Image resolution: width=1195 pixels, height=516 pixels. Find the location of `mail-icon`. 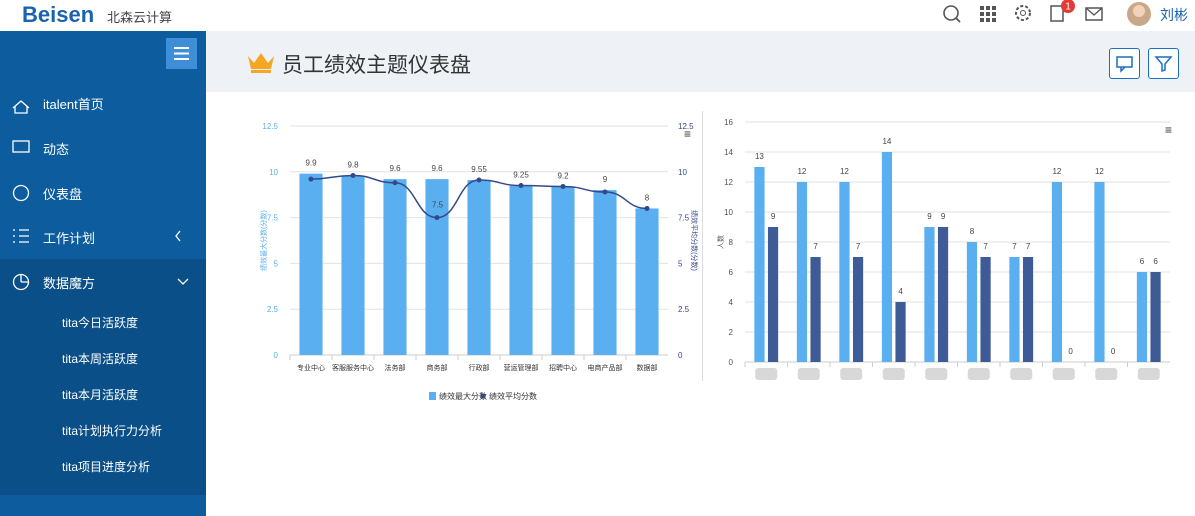

mail-icon is located at coordinates (1094, 14).